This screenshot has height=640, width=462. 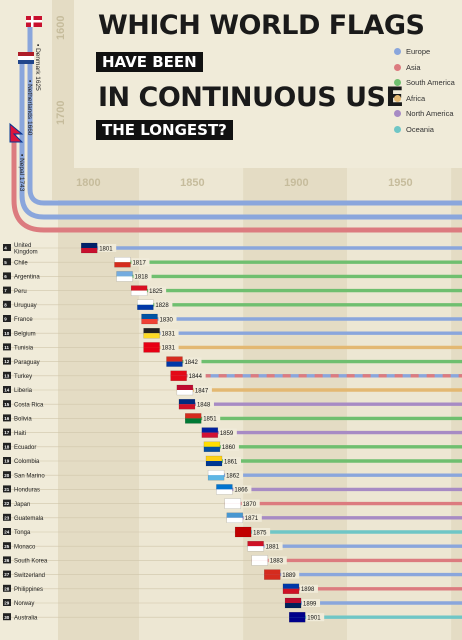 I want to click on legend-item: Oceania, so click(x=424, y=130).